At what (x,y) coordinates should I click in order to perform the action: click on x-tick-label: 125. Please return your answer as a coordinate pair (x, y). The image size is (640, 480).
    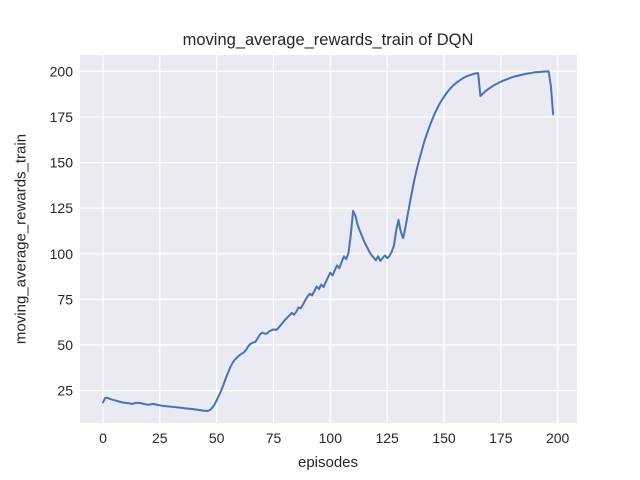
    Looking at the image, I should click on (387, 438).